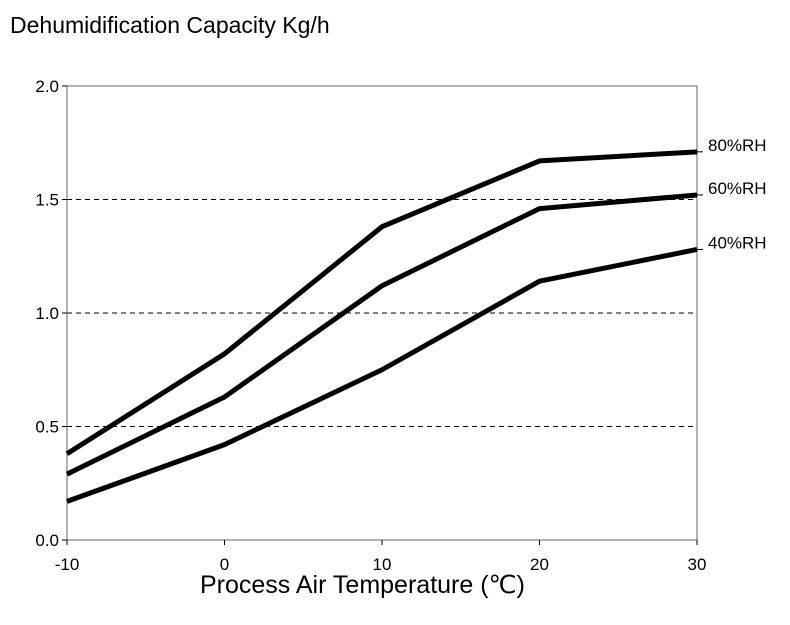 This screenshot has height=625, width=790. I want to click on x-tick-label: -10, so click(67, 564).